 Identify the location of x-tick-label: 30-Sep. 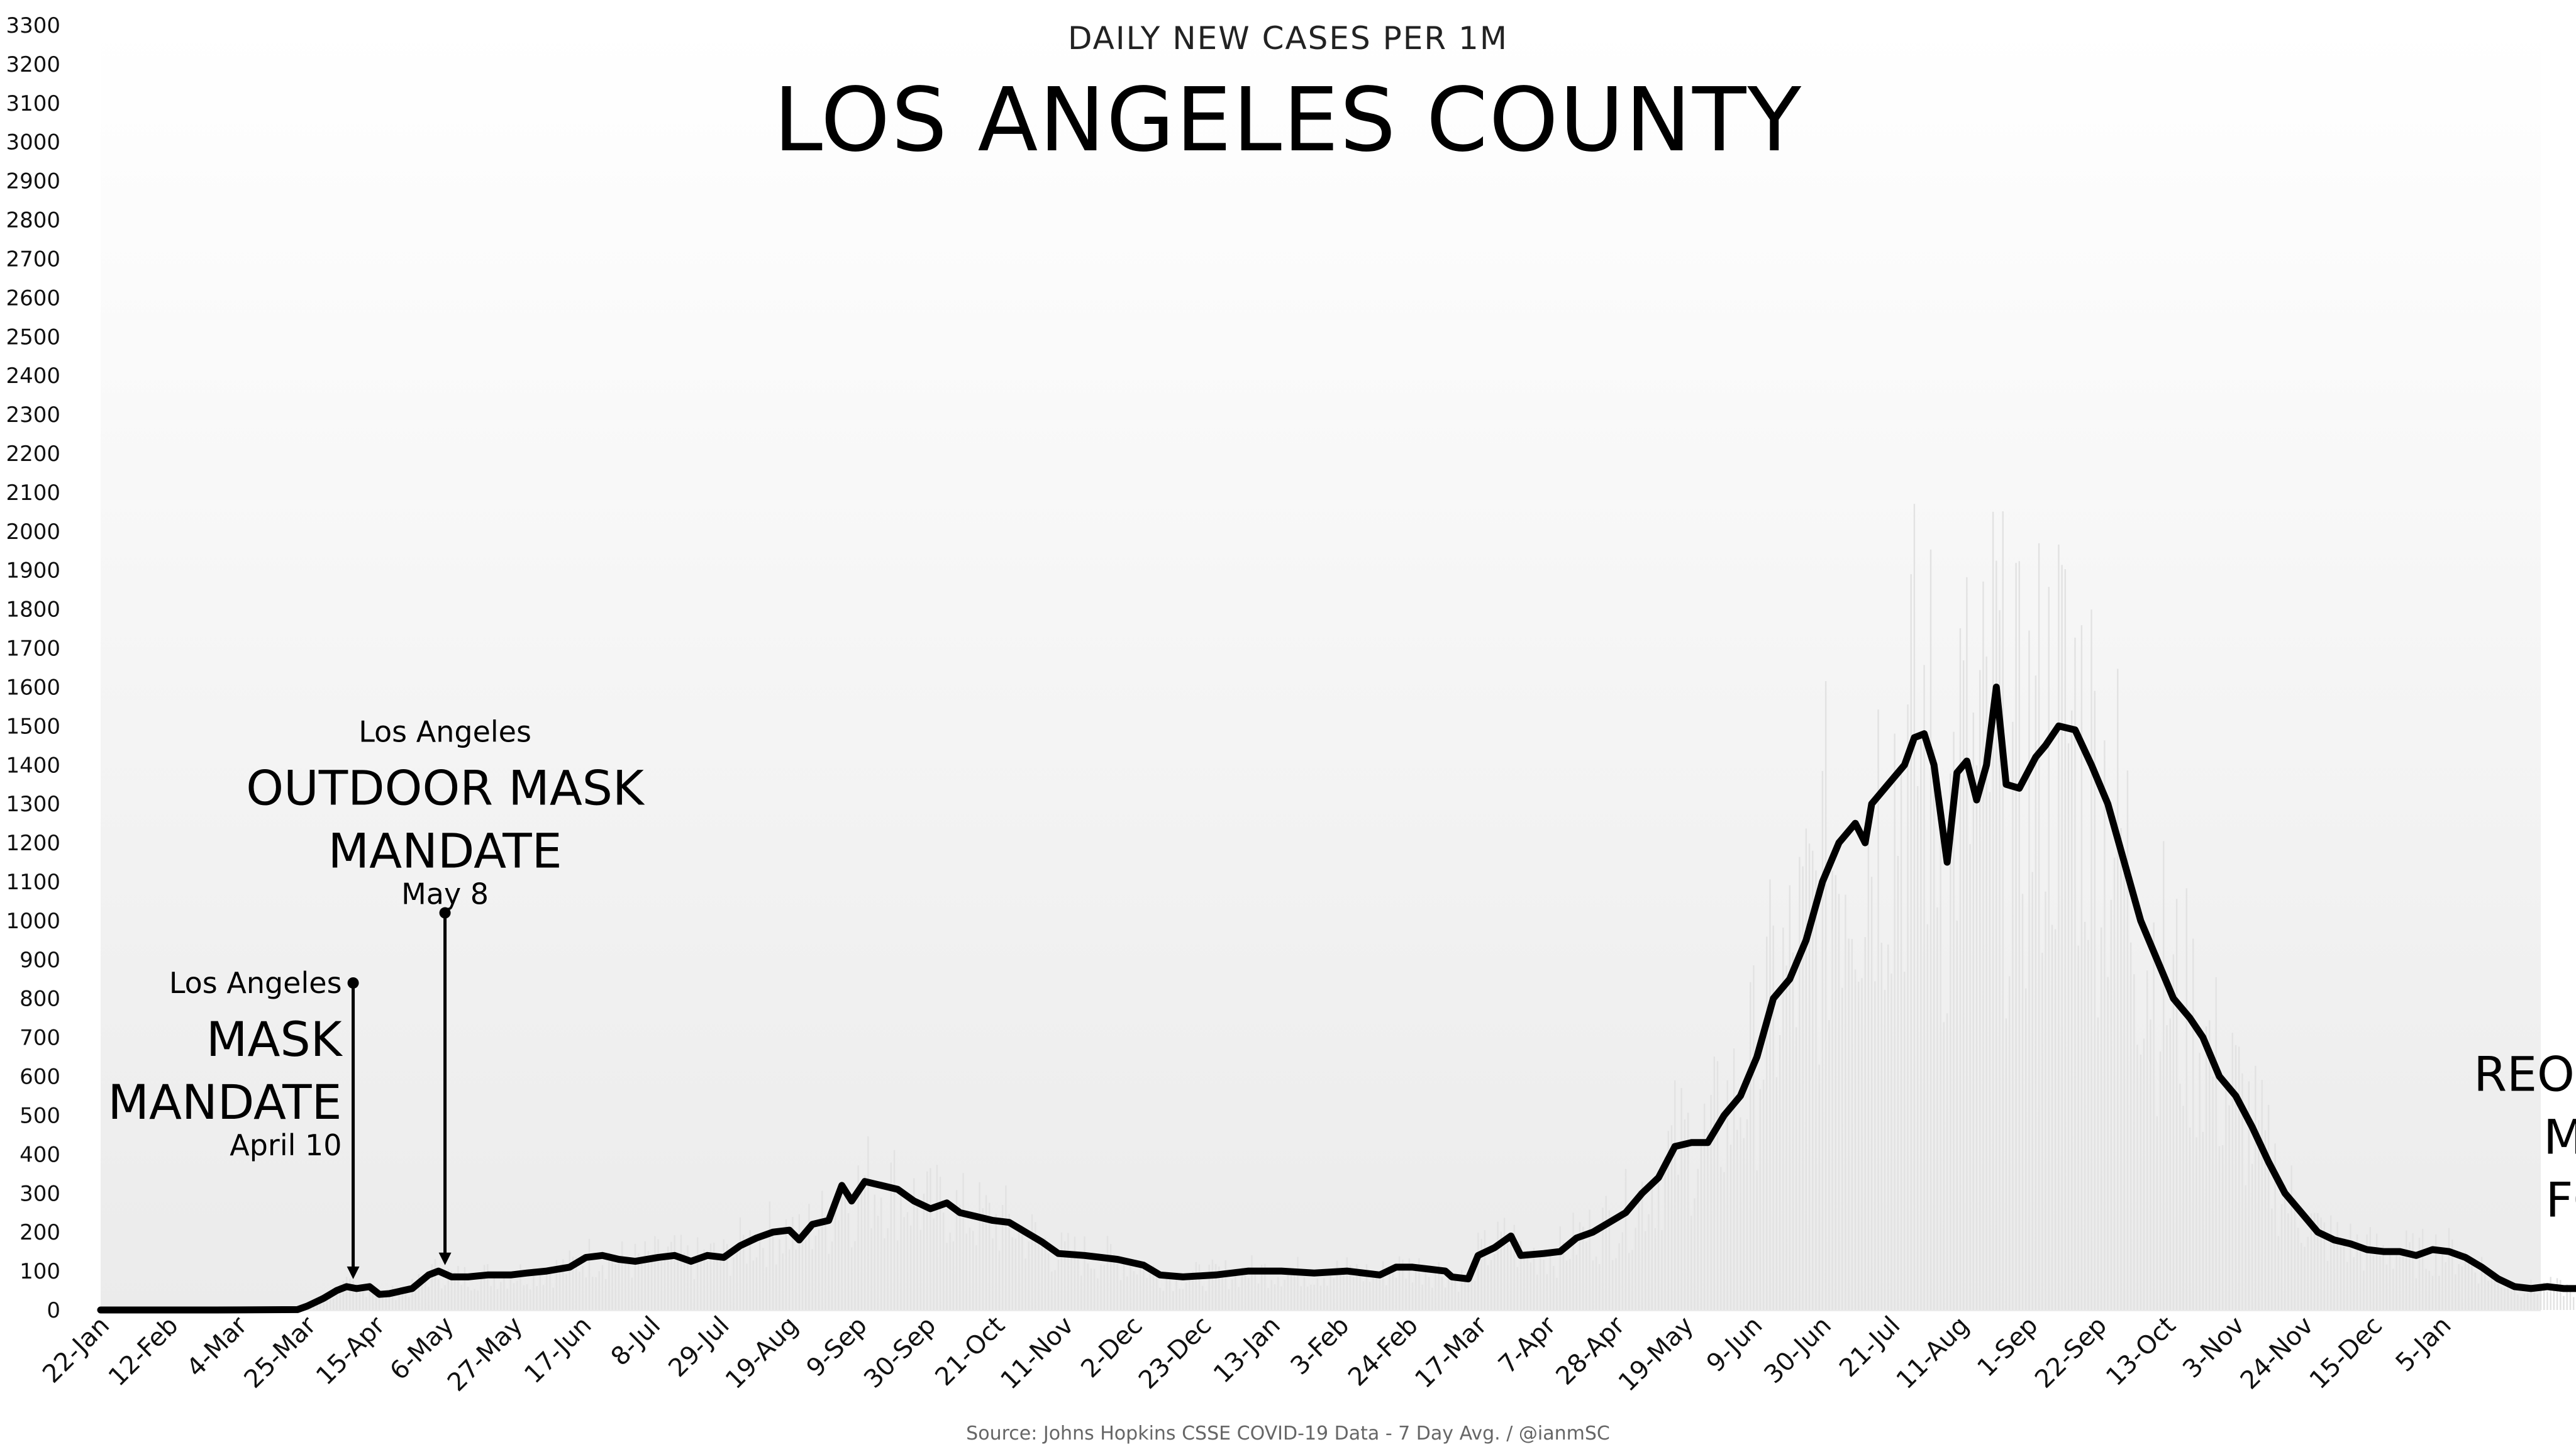
(899, 1352).